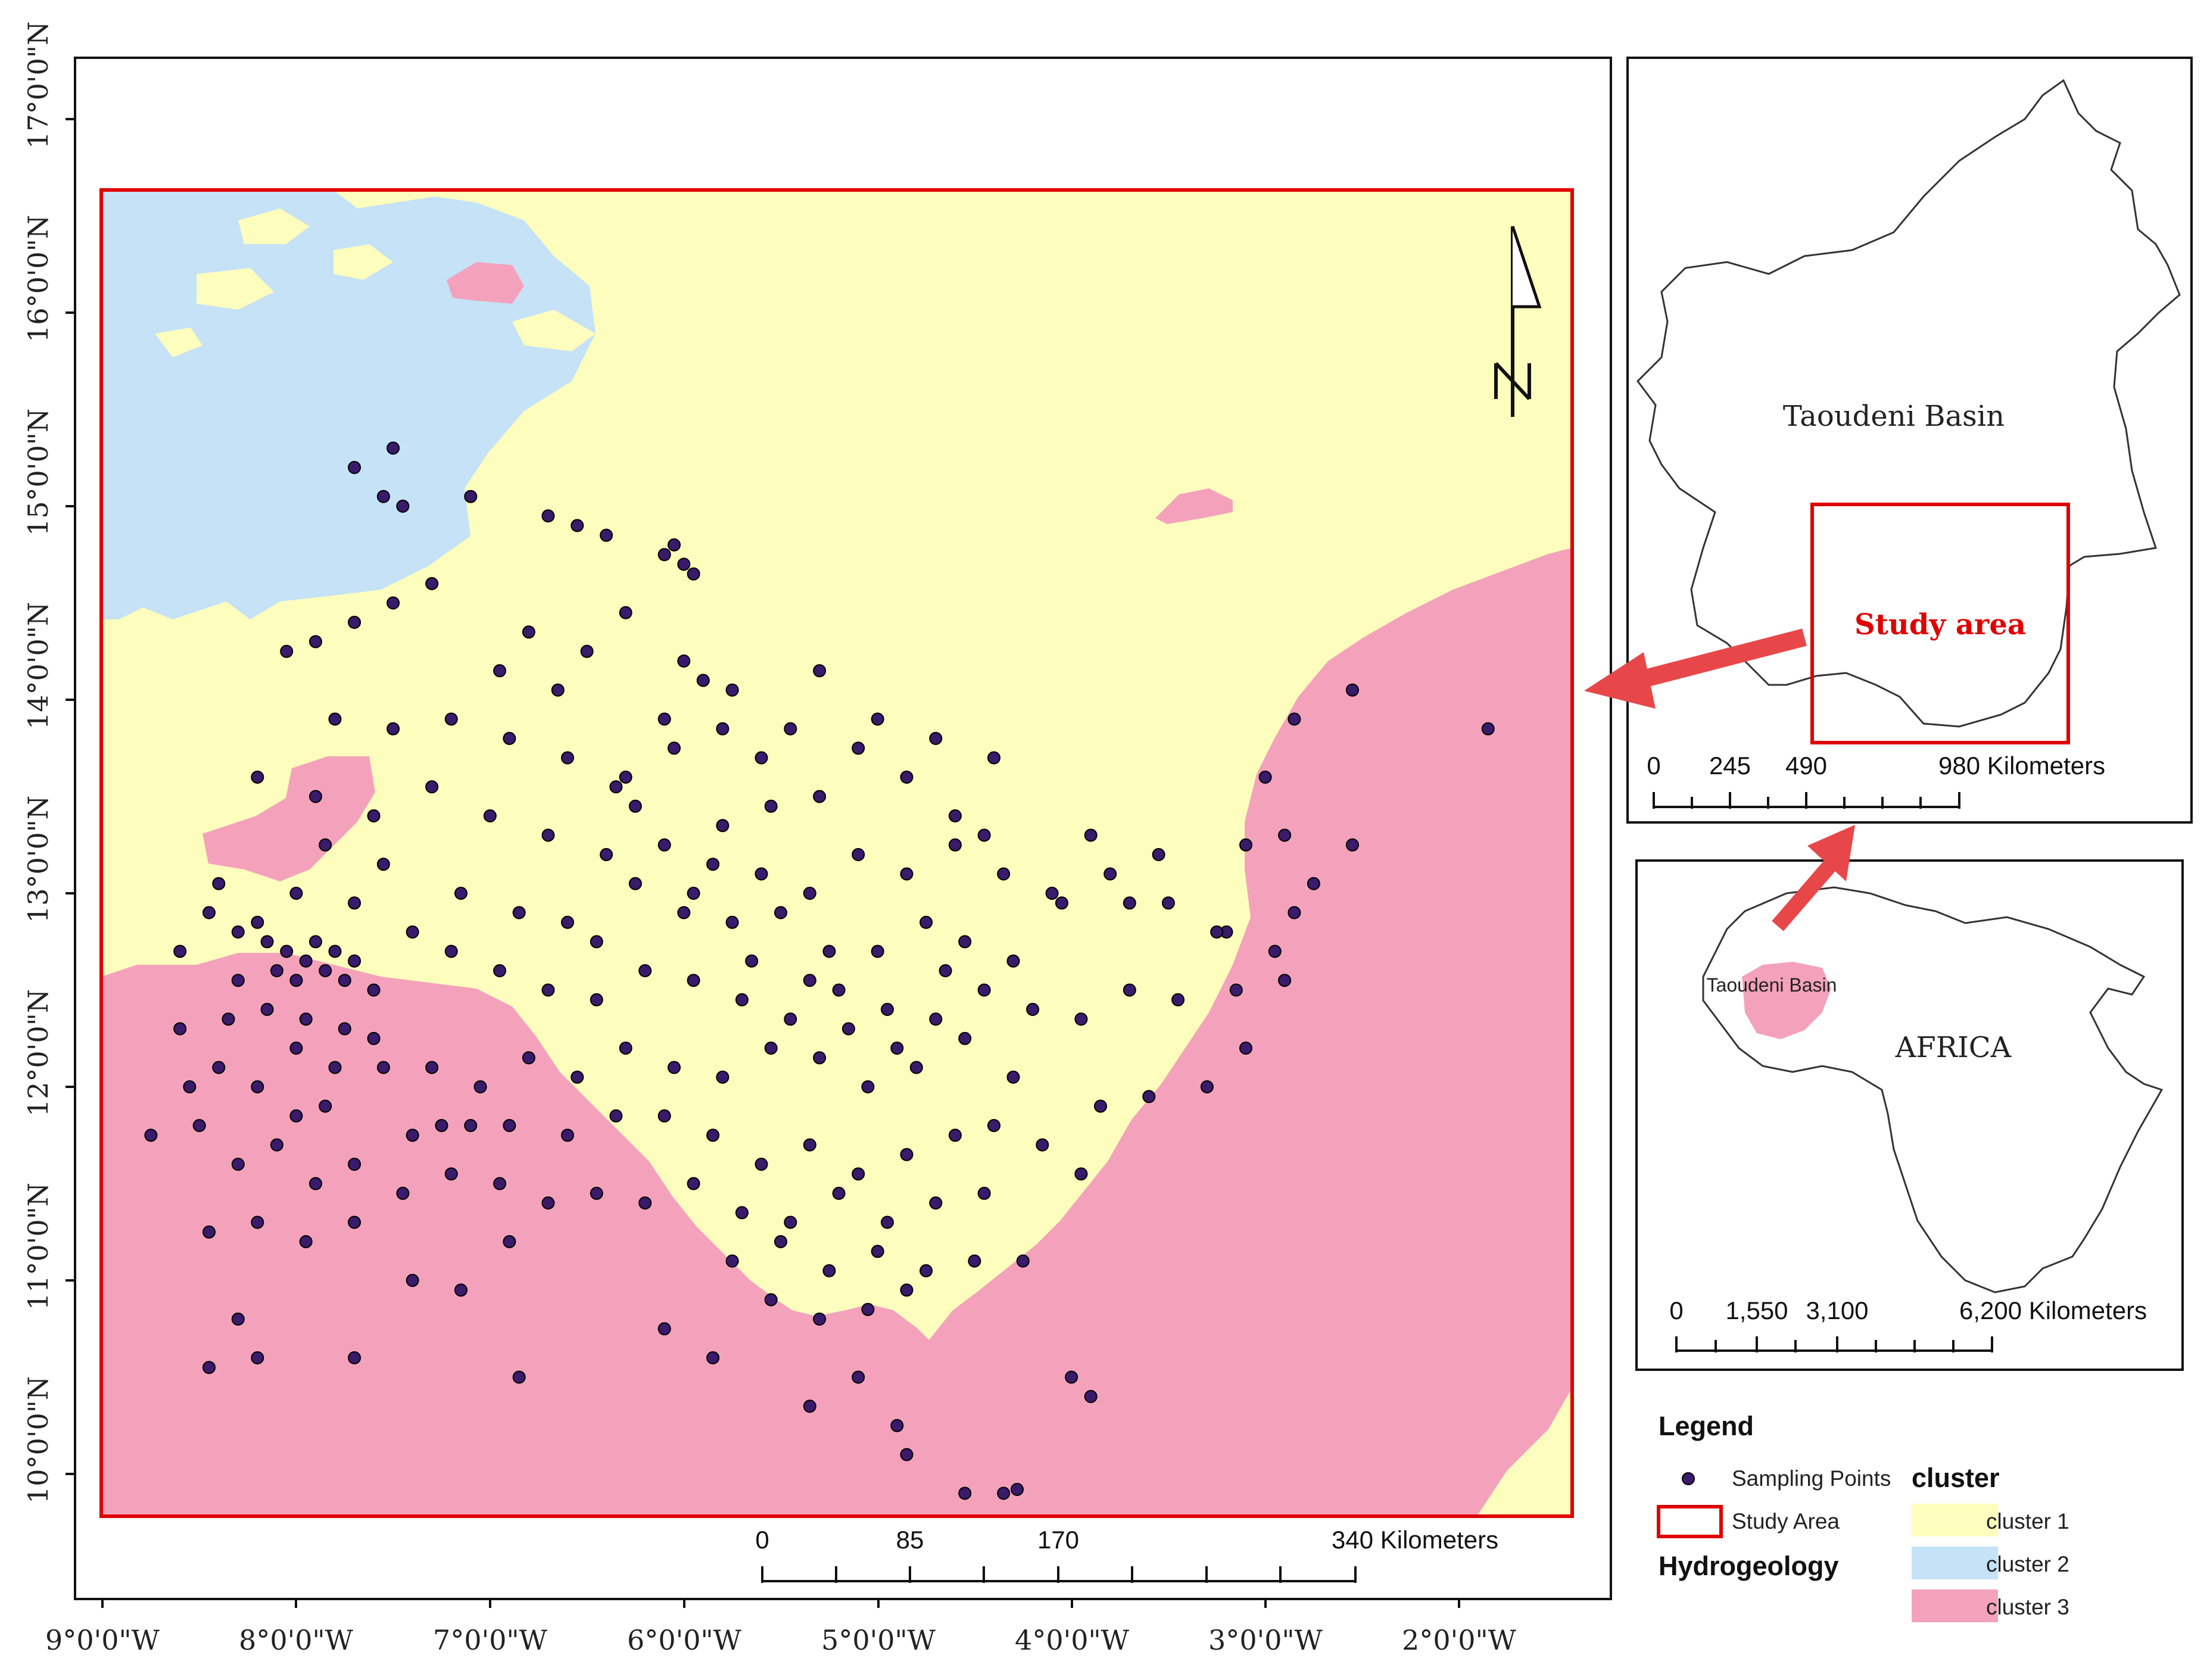 This screenshot has height=1680, width=2207. I want to click on lon-label: 7°0'0"W, so click(490, 1640).